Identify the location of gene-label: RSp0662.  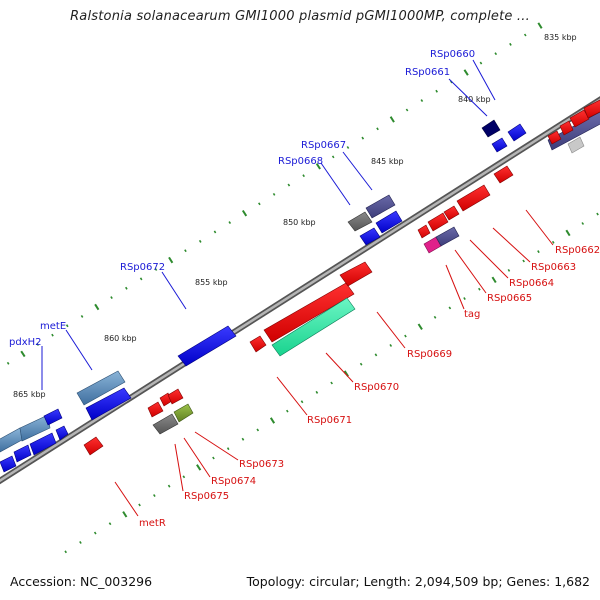
(577, 250).